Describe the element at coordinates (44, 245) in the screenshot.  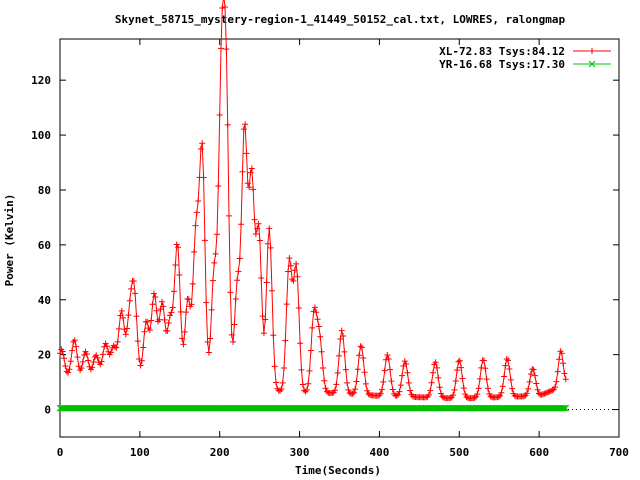
I see `y-tick-label: 60` at that location.